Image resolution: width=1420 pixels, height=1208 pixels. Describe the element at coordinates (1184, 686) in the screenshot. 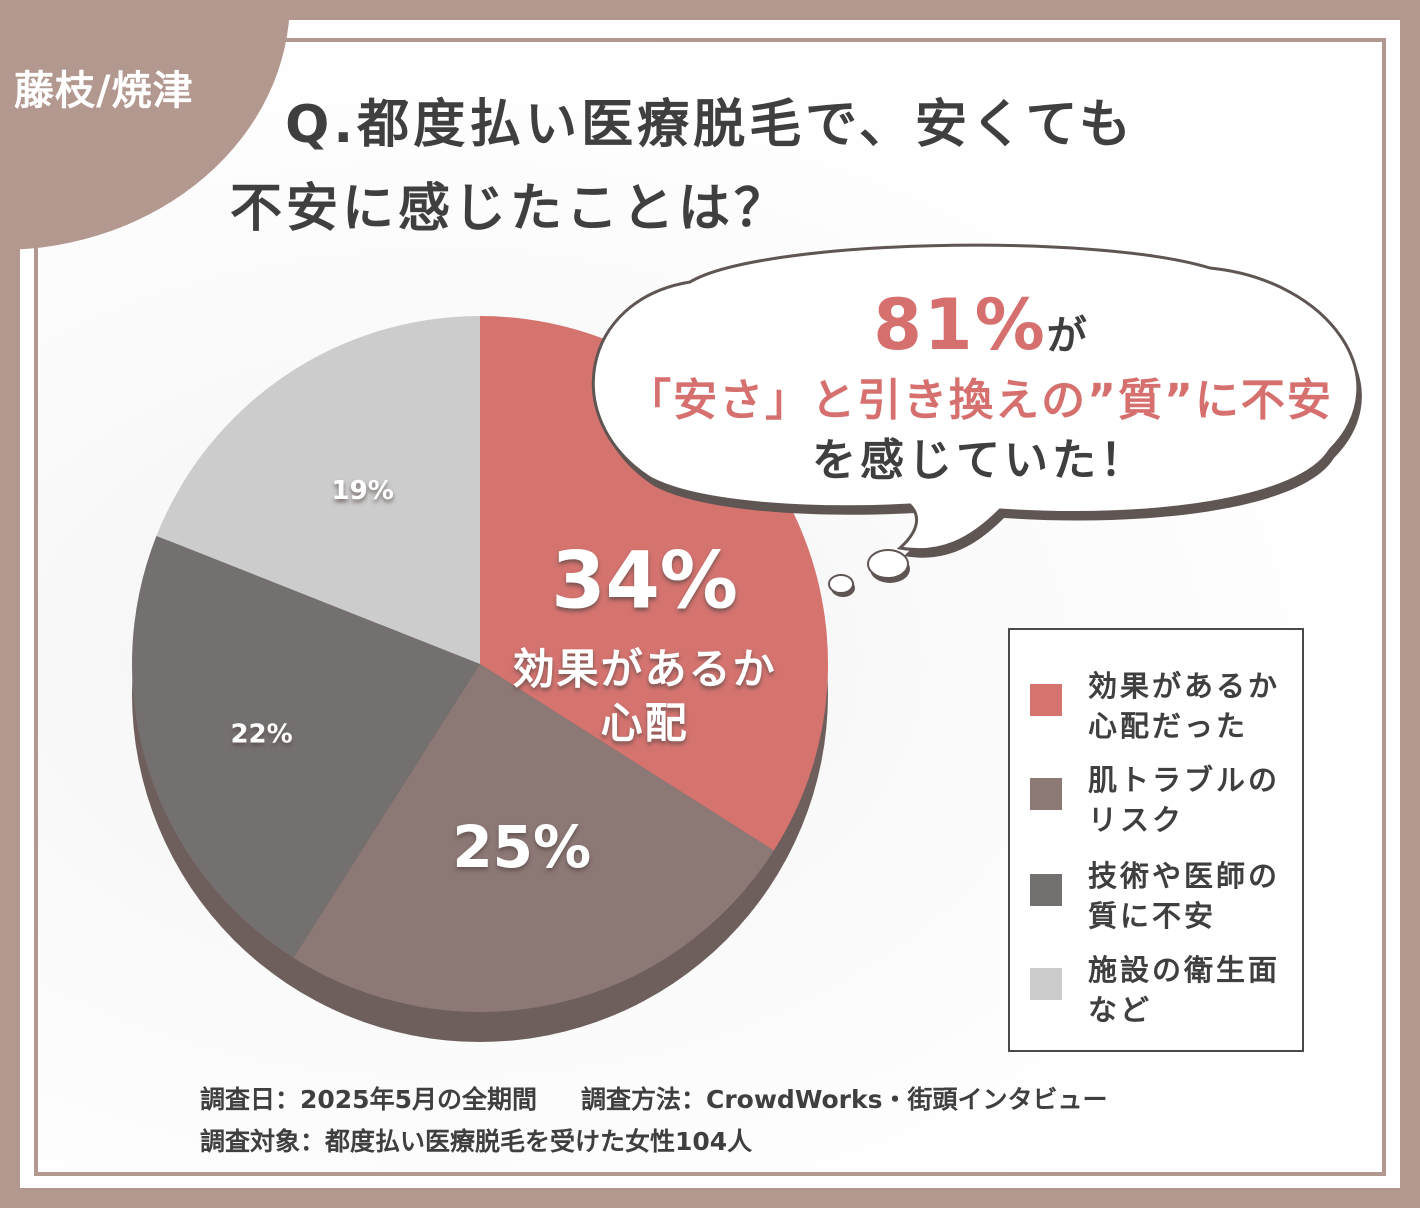

I see `legend-label-line1: 効果があるか` at that location.